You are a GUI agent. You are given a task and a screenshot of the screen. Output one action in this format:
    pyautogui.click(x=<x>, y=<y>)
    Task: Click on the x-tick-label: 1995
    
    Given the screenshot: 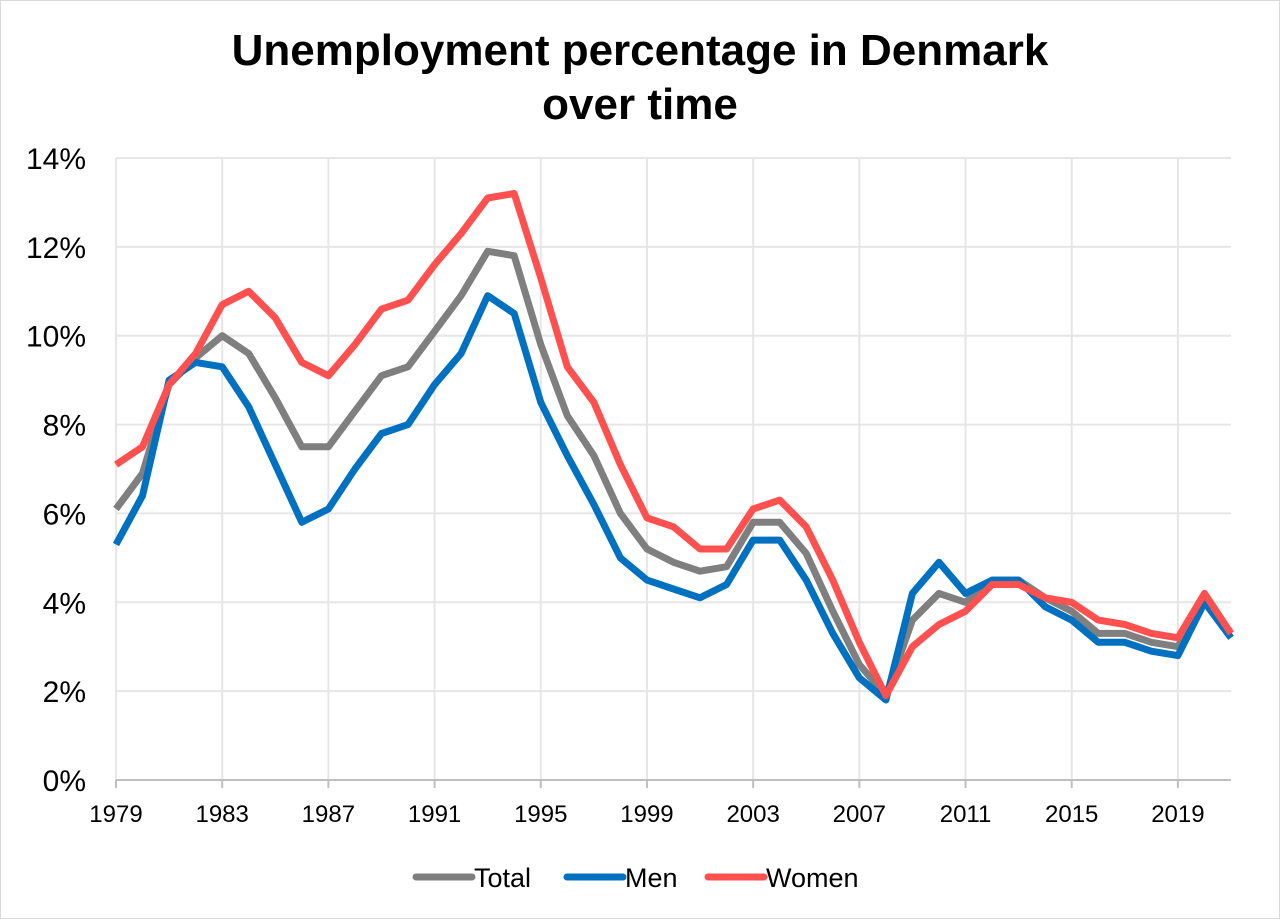 What is the action you would take?
    pyautogui.click(x=540, y=814)
    